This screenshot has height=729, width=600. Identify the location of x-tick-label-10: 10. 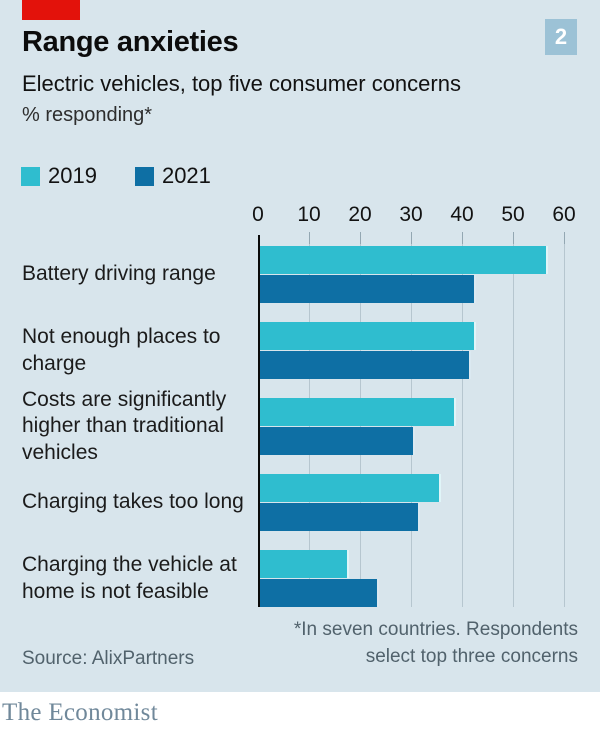
(309, 214).